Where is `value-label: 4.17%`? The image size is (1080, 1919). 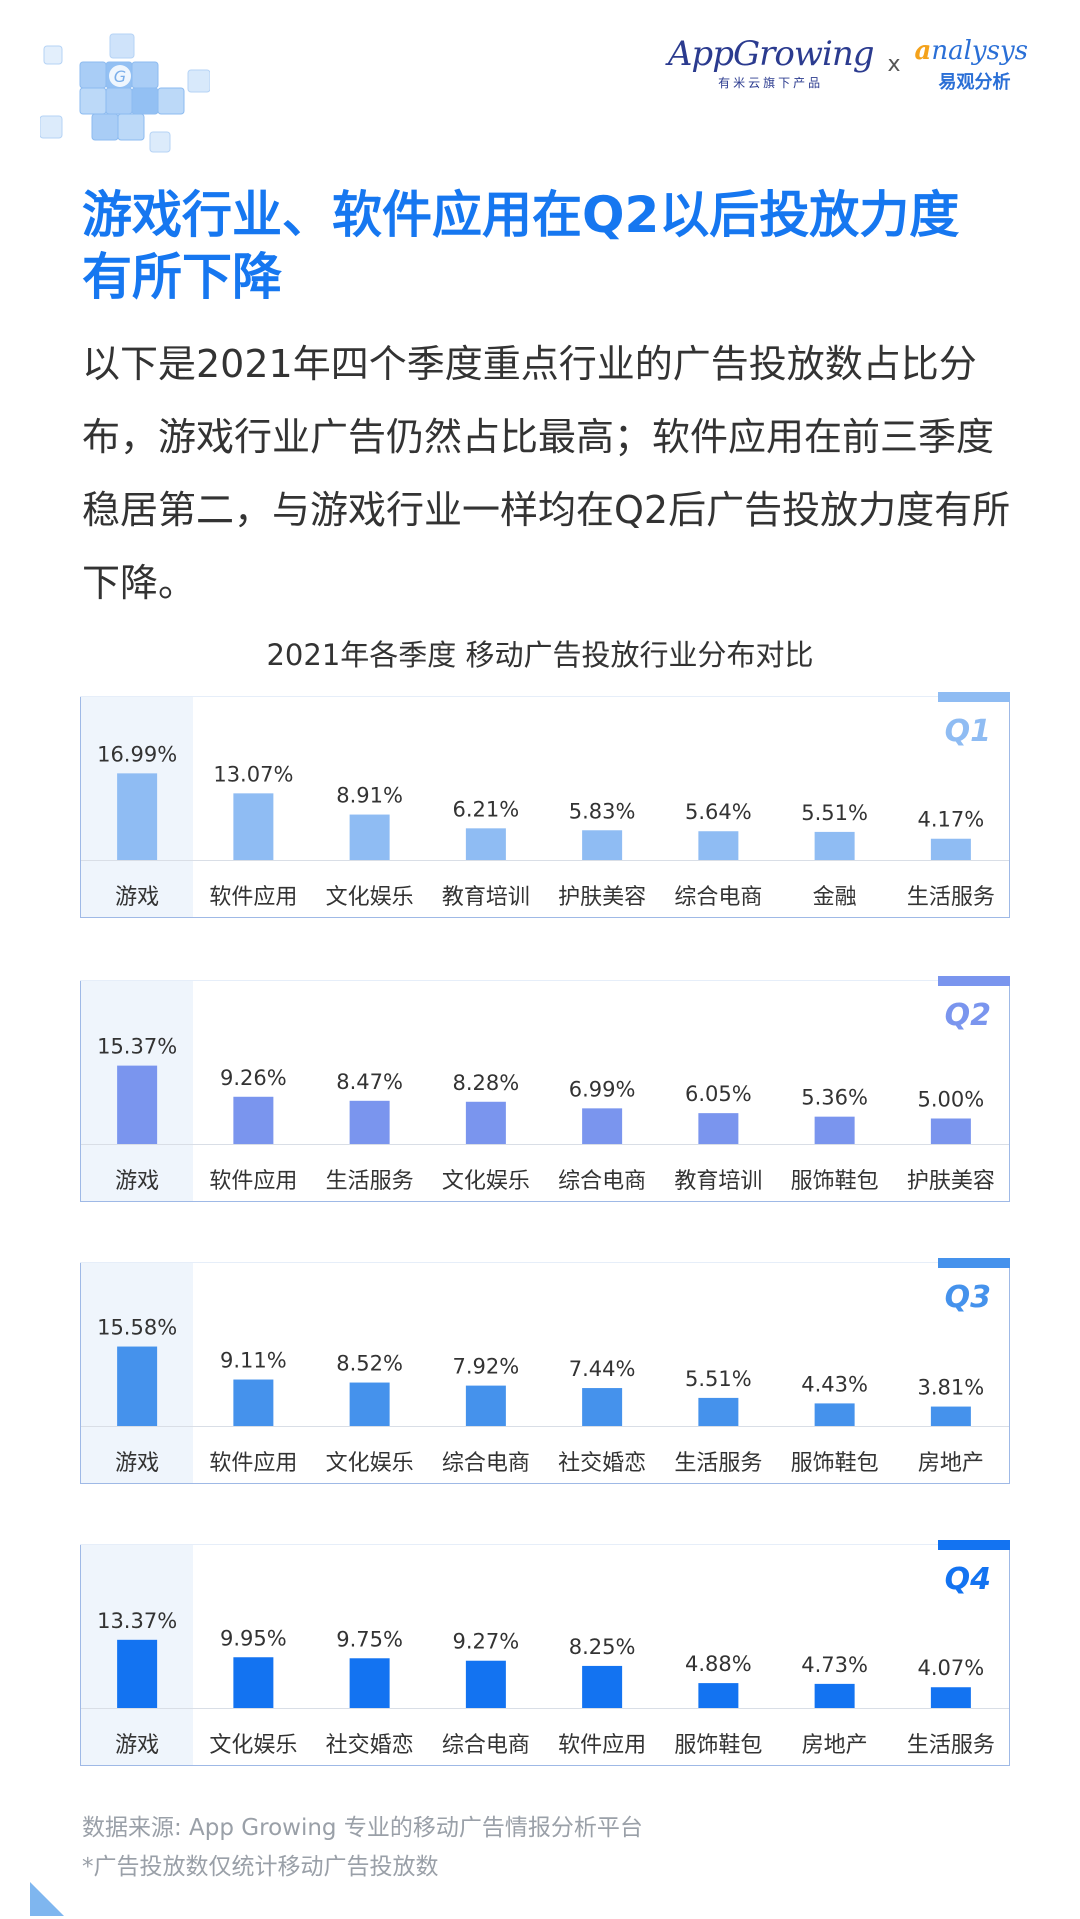 value-label: 4.17% is located at coordinates (951, 820).